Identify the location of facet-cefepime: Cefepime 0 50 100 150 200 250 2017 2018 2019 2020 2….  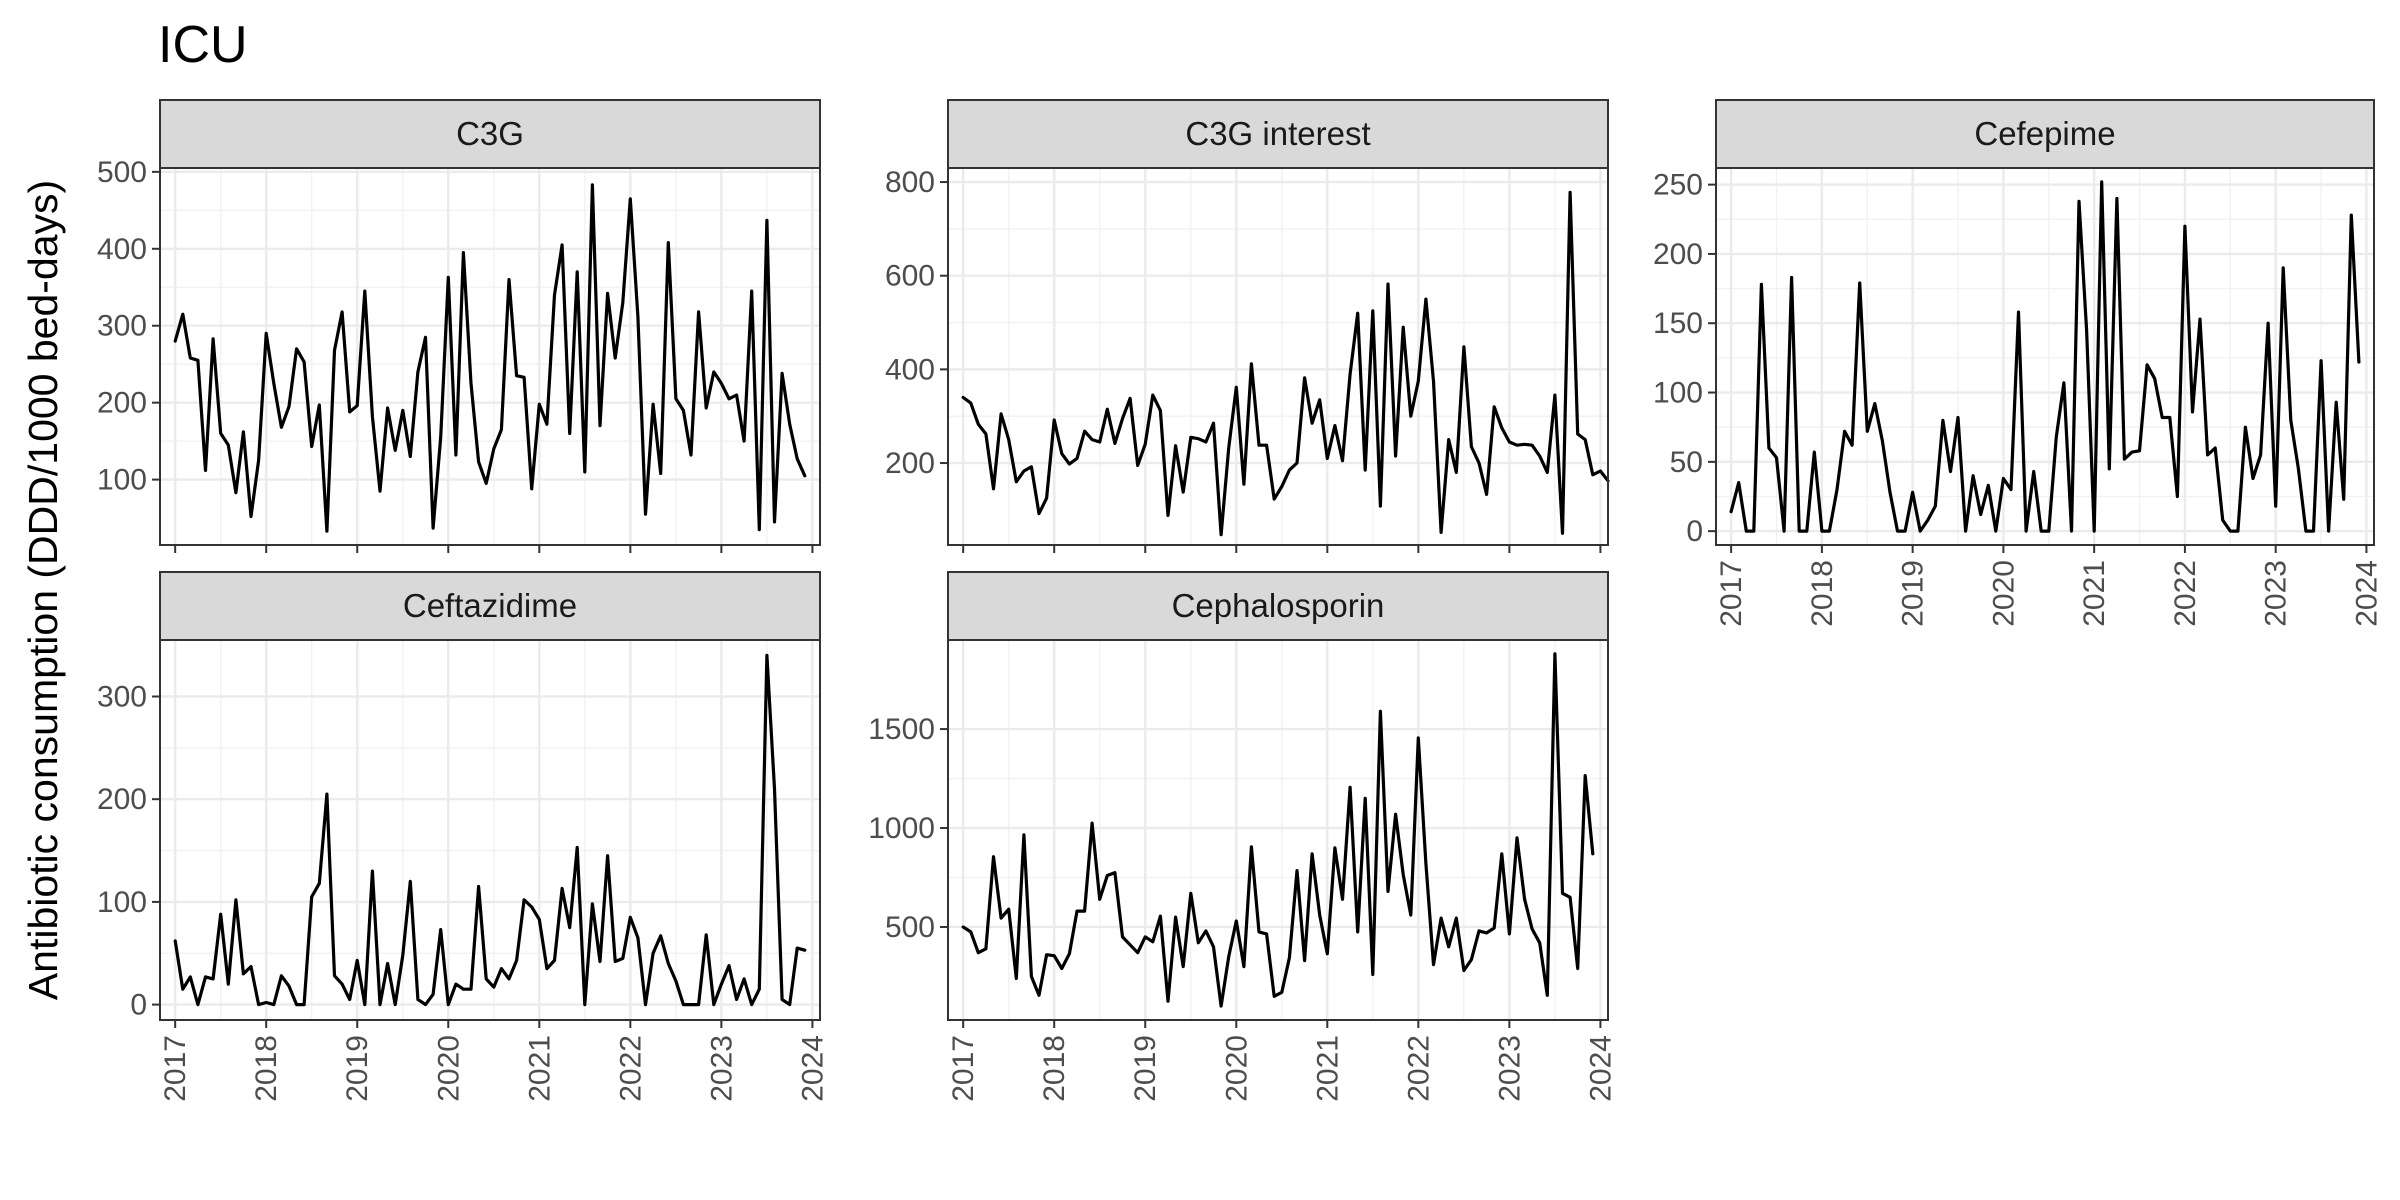
(2018, 363).